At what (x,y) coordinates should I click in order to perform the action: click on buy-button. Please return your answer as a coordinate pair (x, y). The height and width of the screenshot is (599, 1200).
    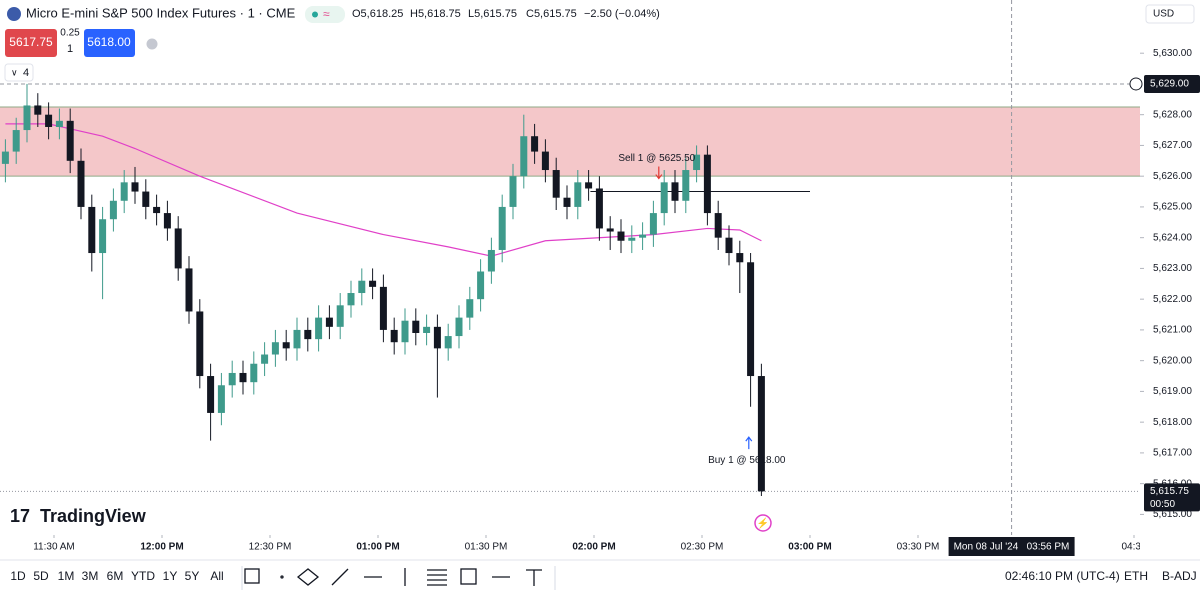
    Looking at the image, I should click on (109, 43).